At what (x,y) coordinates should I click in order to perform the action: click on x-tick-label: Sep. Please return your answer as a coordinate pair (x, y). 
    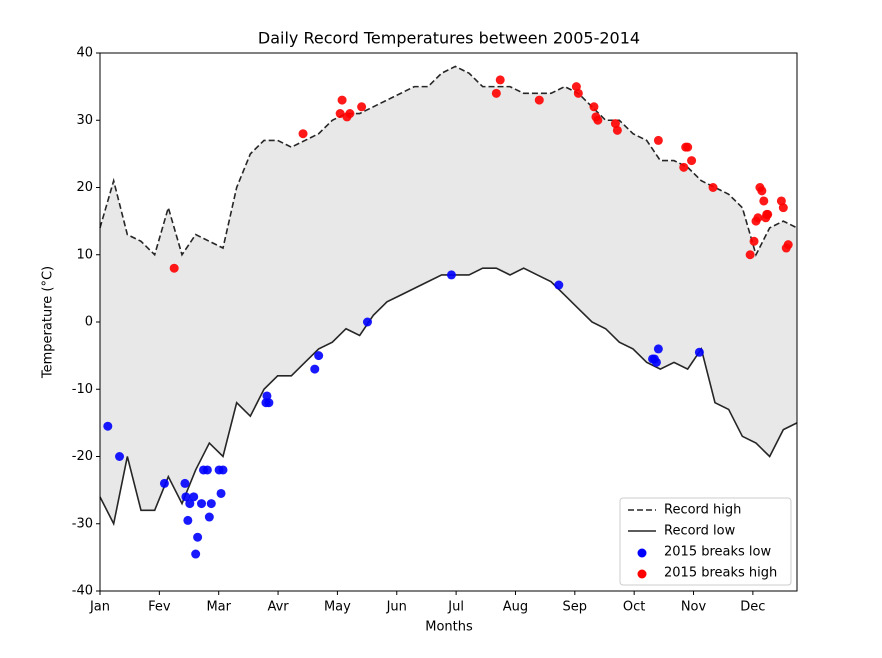
    Looking at the image, I should click on (575, 607).